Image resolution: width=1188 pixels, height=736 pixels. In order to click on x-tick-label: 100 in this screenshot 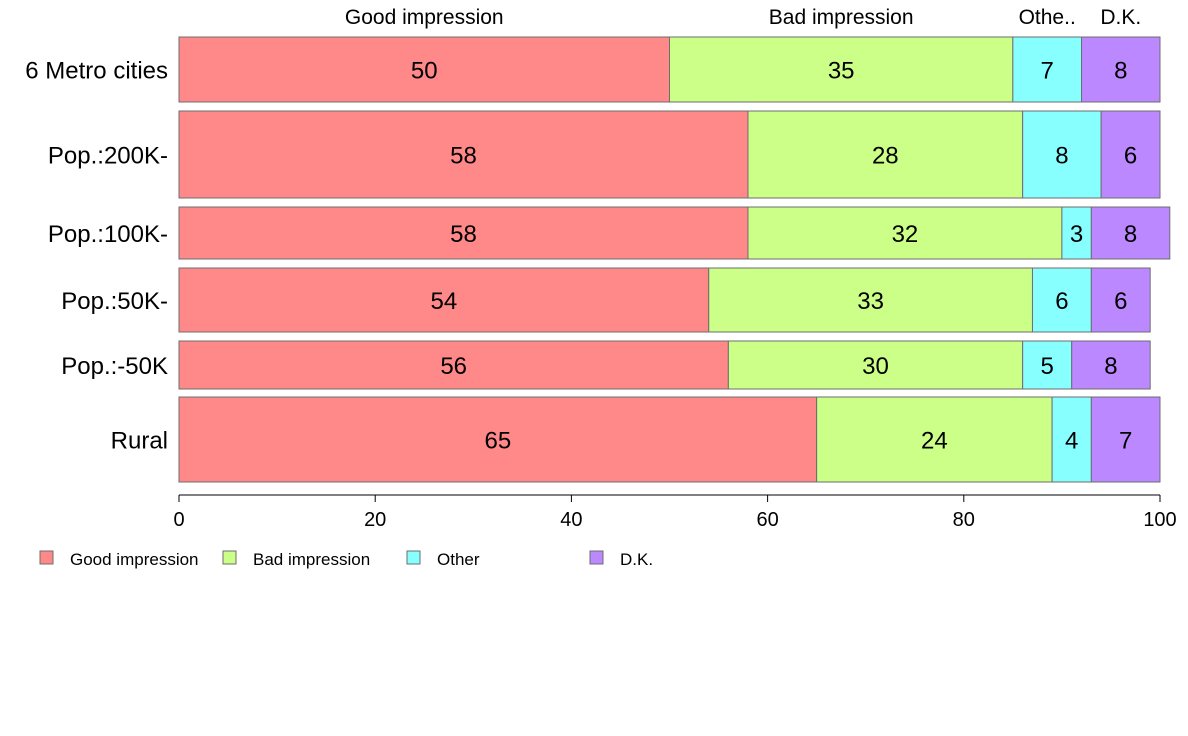, I will do `click(1159, 520)`.